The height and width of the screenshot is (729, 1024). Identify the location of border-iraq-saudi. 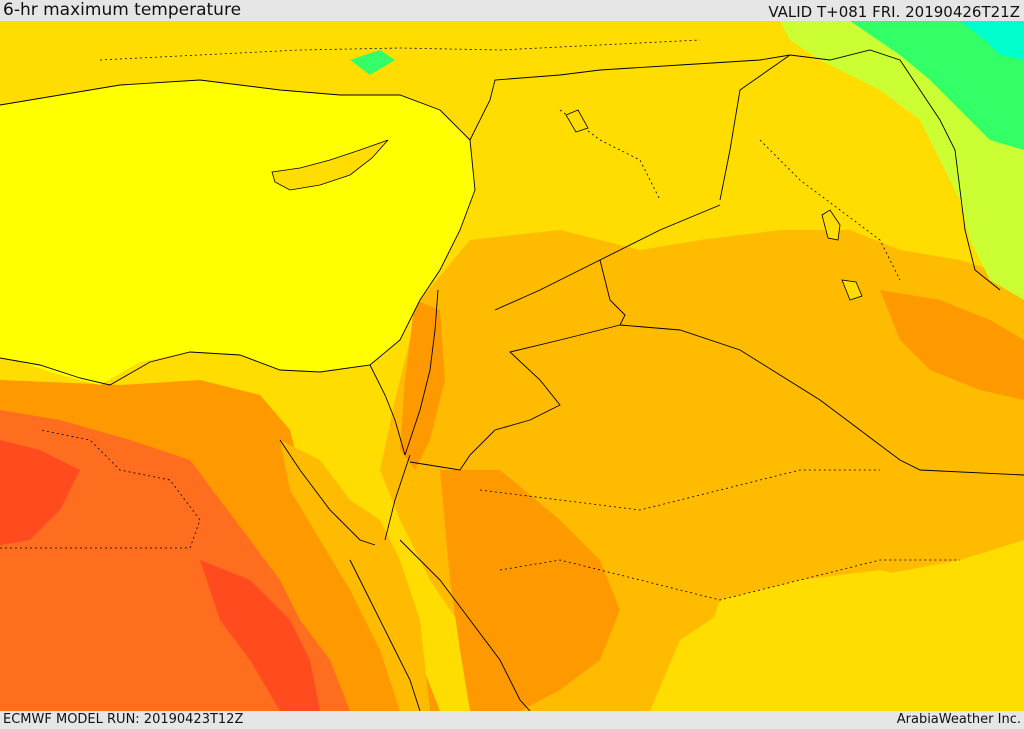
(821, 400).